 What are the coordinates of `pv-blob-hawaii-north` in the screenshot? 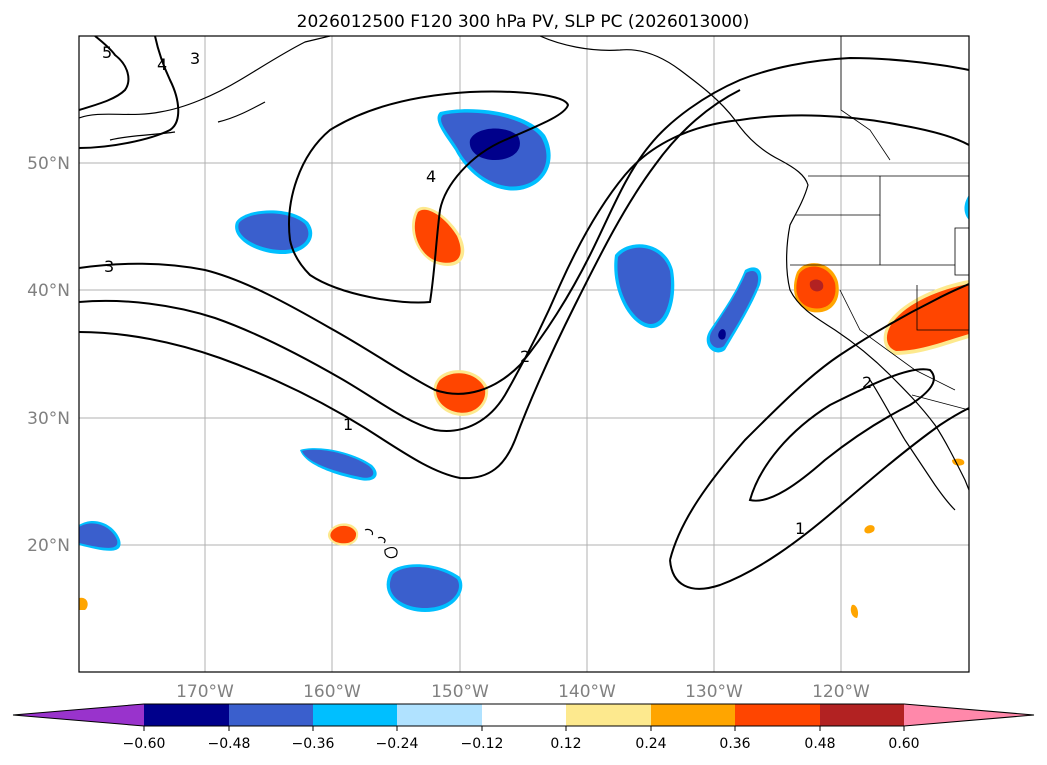 It's located at (338, 464).